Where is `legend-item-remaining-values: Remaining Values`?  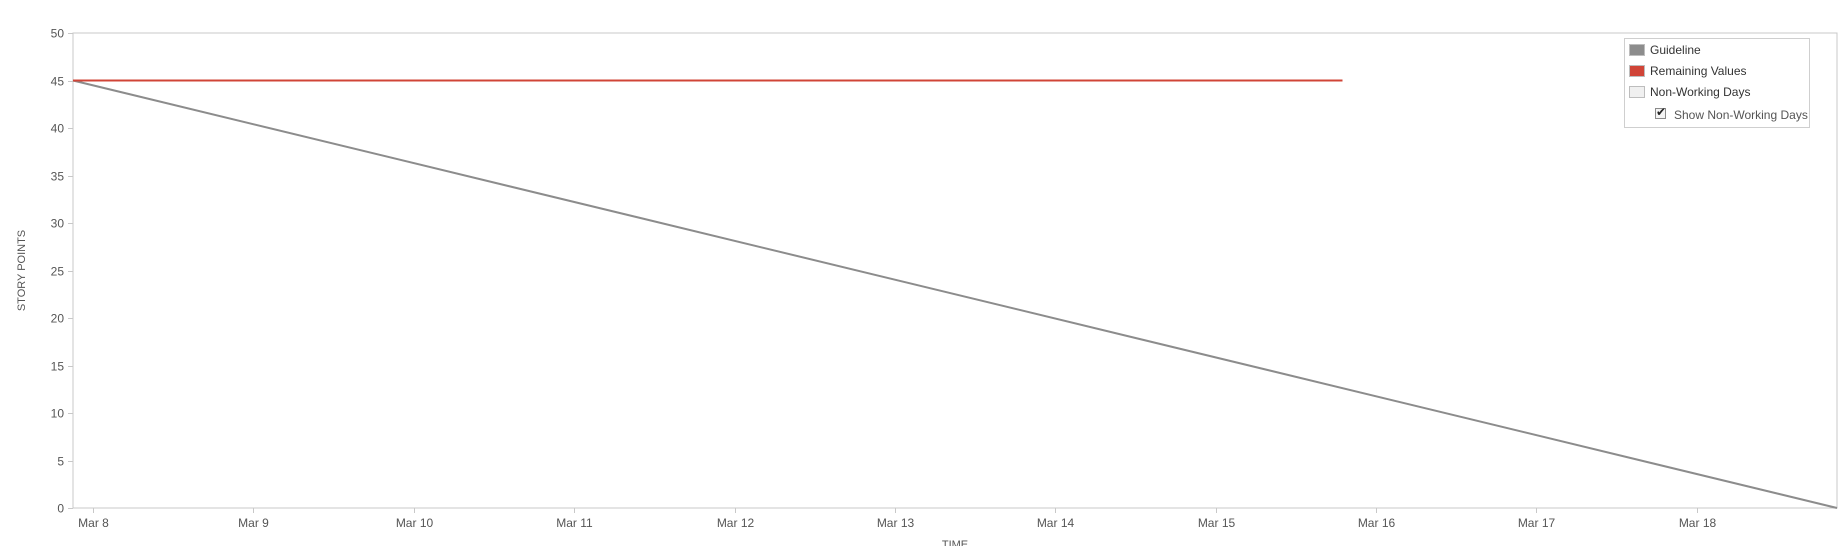 legend-item-remaining-values: Remaining Values is located at coordinates (1688, 71).